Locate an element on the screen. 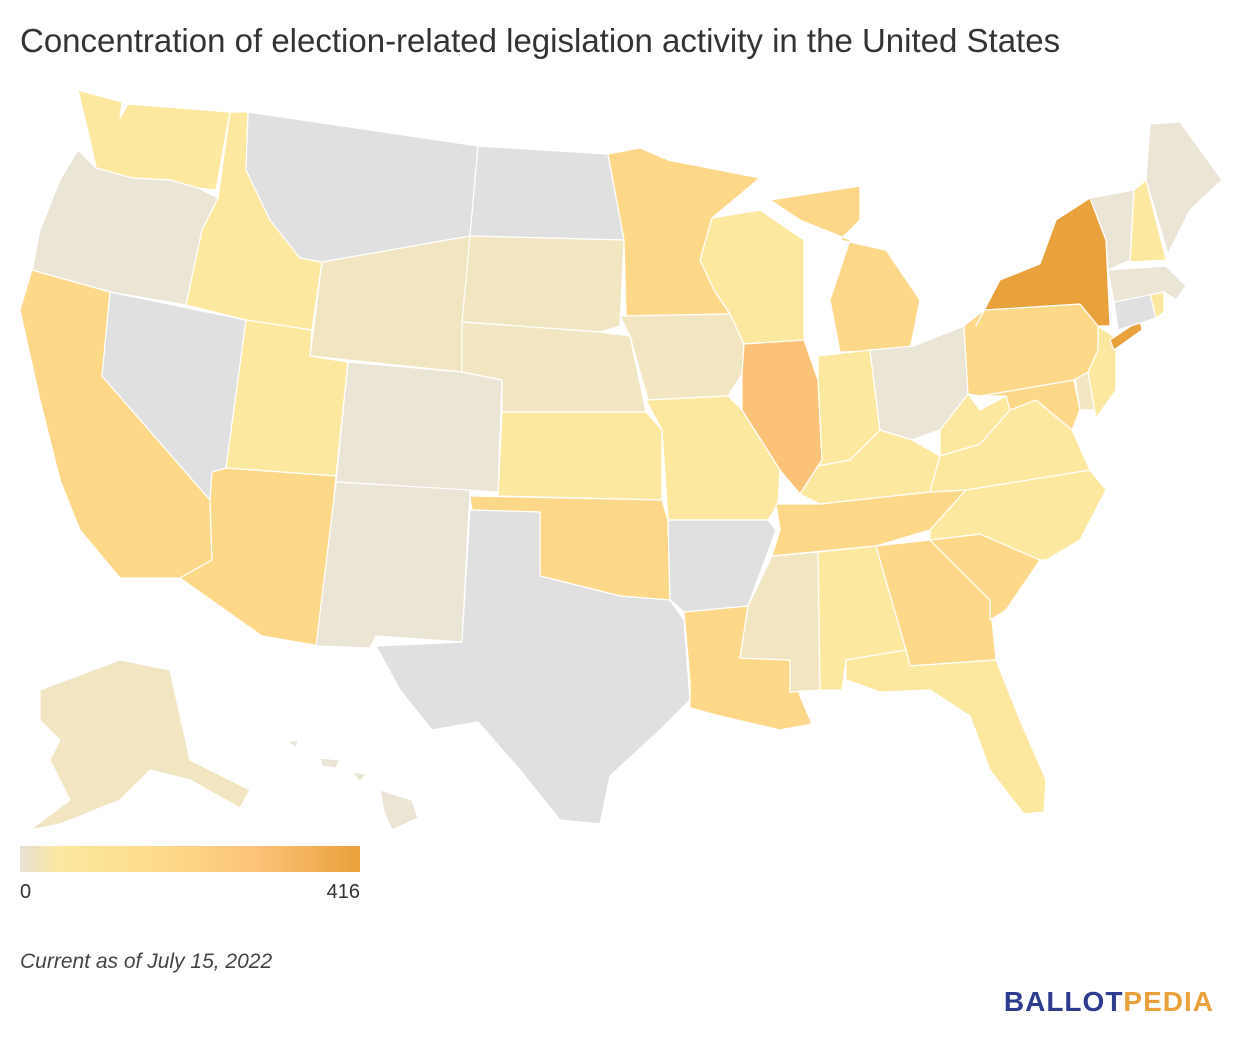 This screenshot has height=1048, width=1240. legend-max-label: 416 is located at coordinates (343, 892).